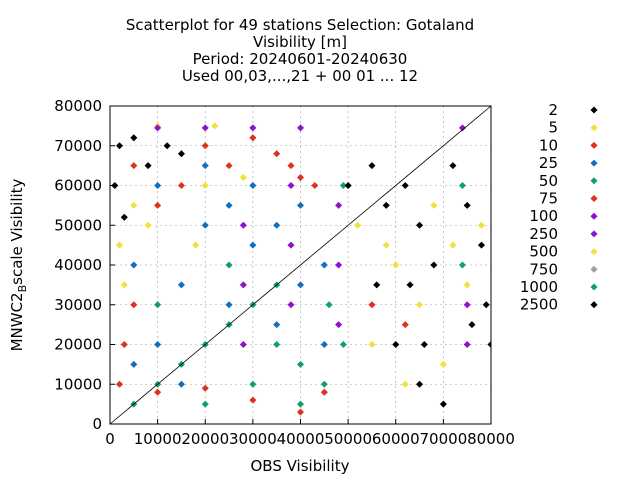 The image size is (640, 480). What do you see at coordinates (78, 106) in the screenshot?
I see `y-tick-label: 80000` at bounding box center [78, 106].